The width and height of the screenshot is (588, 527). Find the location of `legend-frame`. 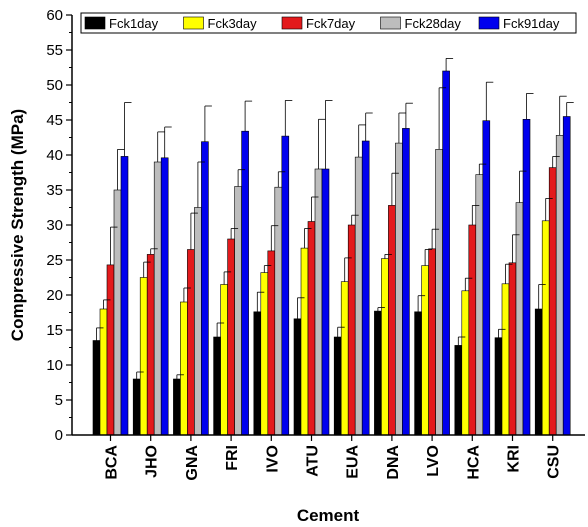

legend-frame is located at coordinates (328, 23).